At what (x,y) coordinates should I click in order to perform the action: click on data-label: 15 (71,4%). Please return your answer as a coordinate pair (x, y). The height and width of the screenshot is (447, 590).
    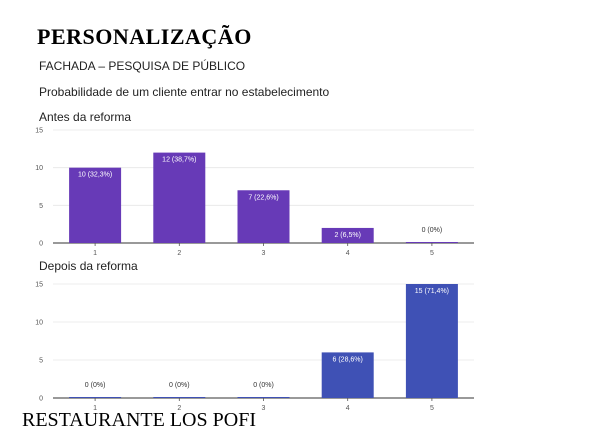
    Looking at the image, I should click on (432, 291).